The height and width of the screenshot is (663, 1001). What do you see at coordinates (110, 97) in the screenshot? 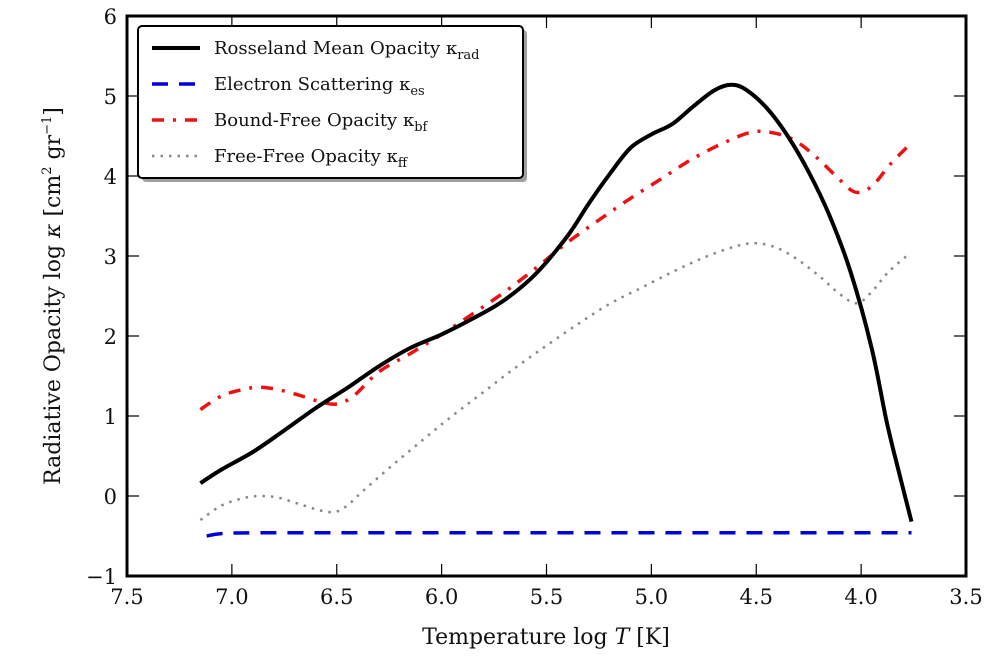
I see `y-tick-label: 5` at bounding box center [110, 97].